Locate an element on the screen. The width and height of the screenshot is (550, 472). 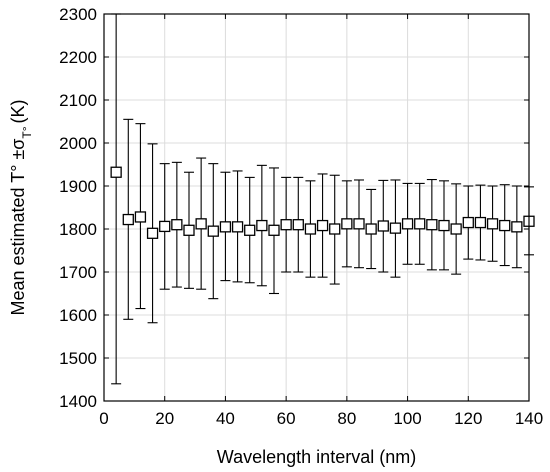
x-axis-label: Wavelength interval (nm) is located at coordinates (316, 457).